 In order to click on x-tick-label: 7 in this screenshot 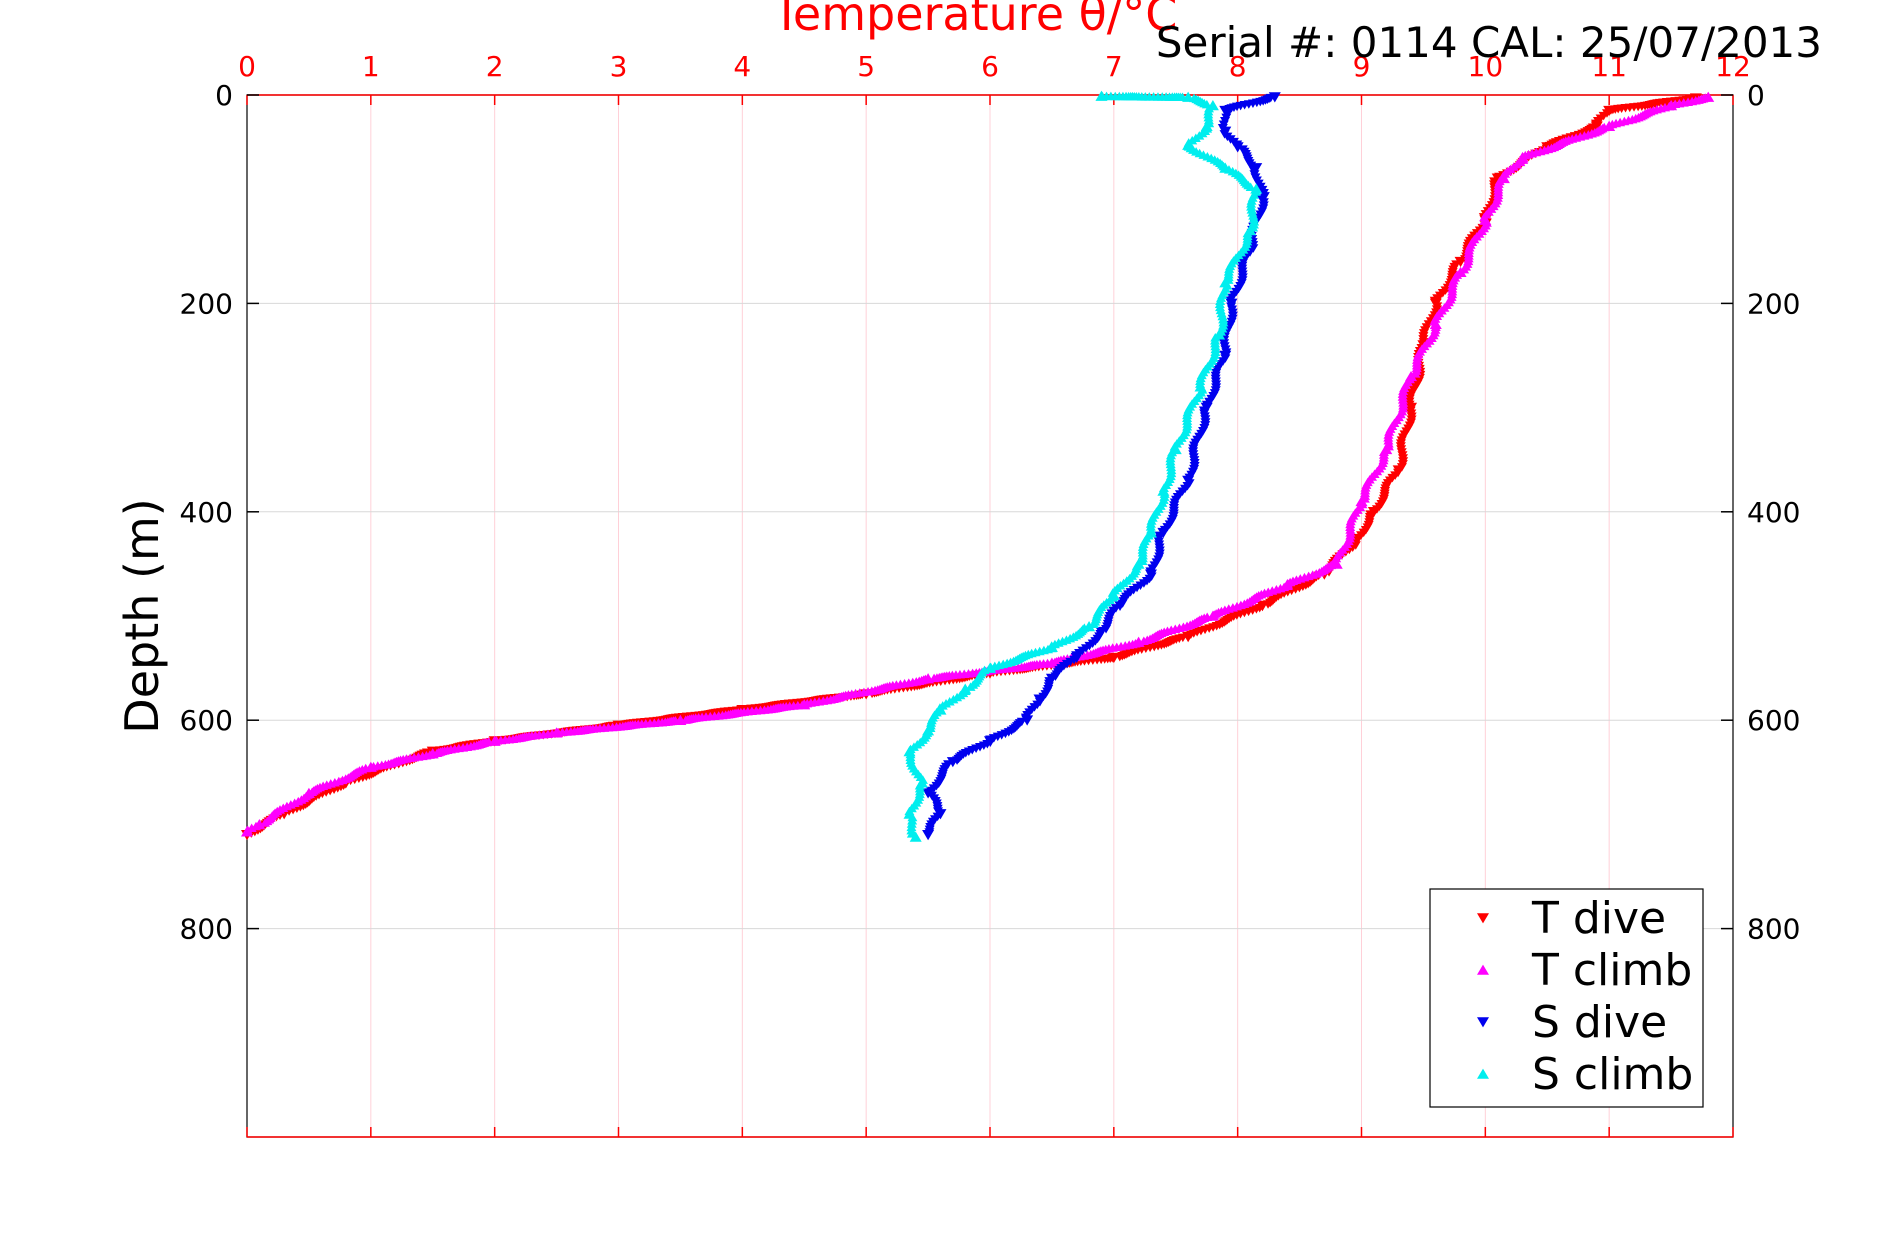, I will do `click(1114, 66)`.